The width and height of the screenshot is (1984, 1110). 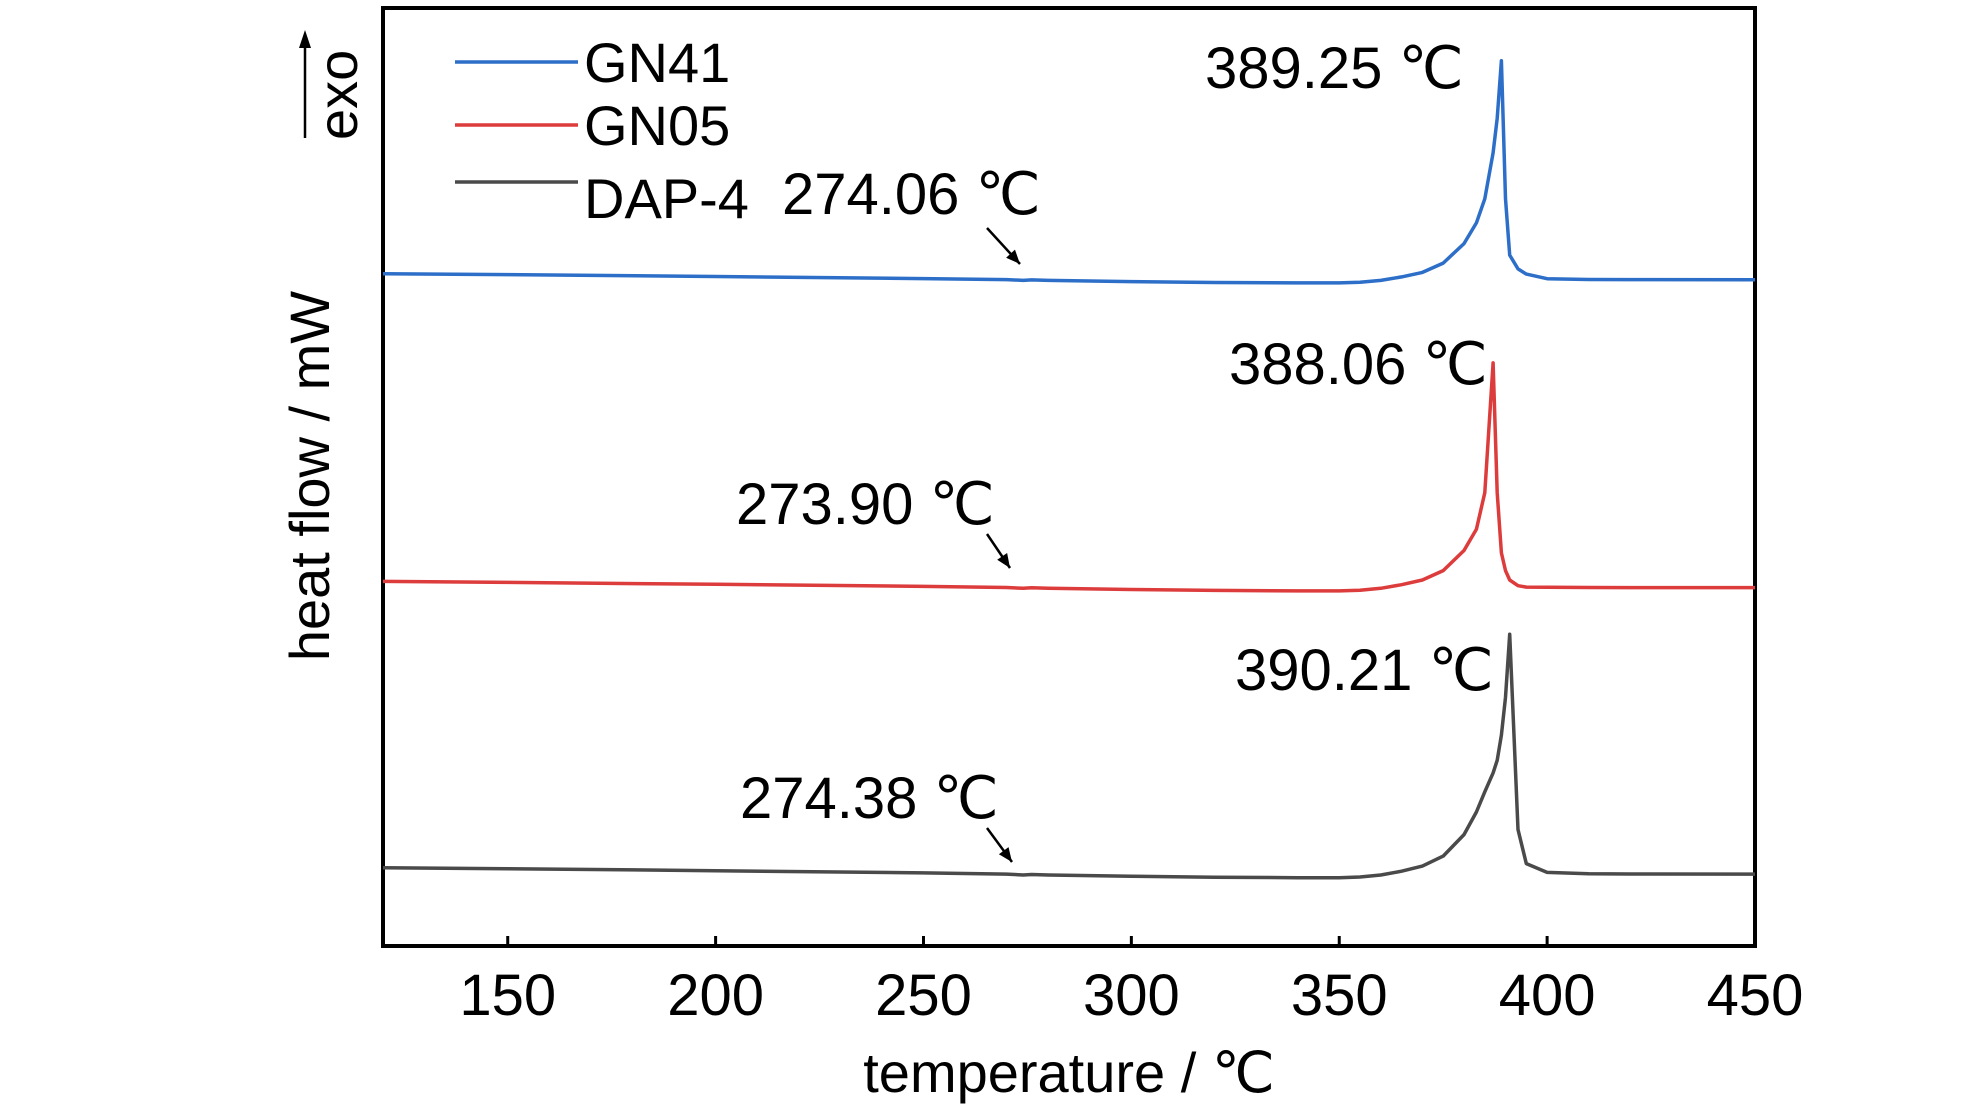 I want to click on series-line-gn41, so click(x=1069, y=172).